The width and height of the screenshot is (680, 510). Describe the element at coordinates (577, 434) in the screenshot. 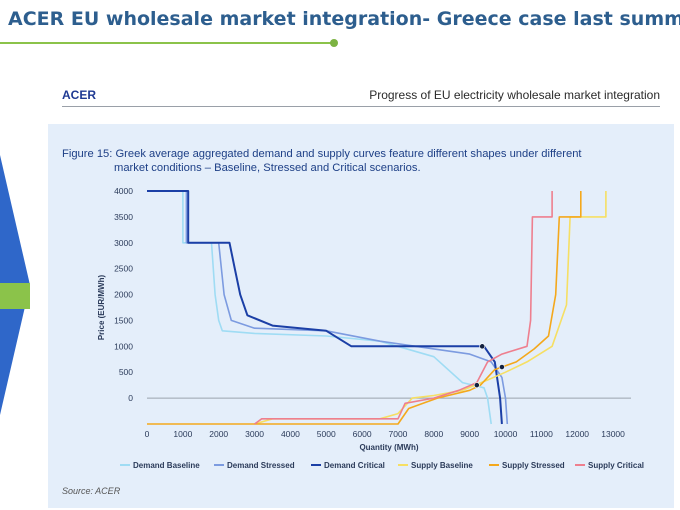

I see `x-tick-label: 12000` at that location.